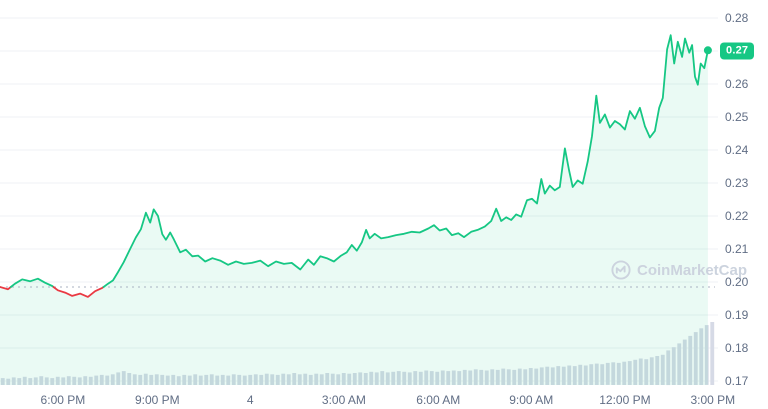 The width and height of the screenshot is (768, 409). Describe the element at coordinates (625, 400) in the screenshot. I see `x-axis-tick-label: 12:00 PM` at that location.